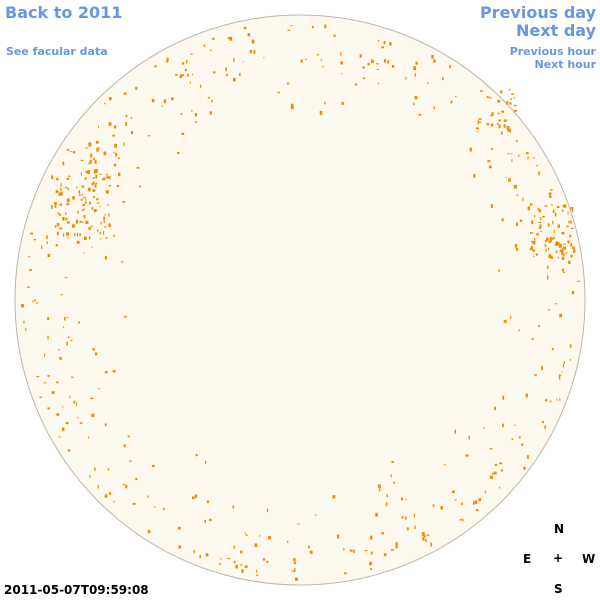 The width and height of the screenshot is (600, 600). What do you see at coordinates (64, 12) in the screenshot?
I see `back-link: Back to 2011` at bounding box center [64, 12].